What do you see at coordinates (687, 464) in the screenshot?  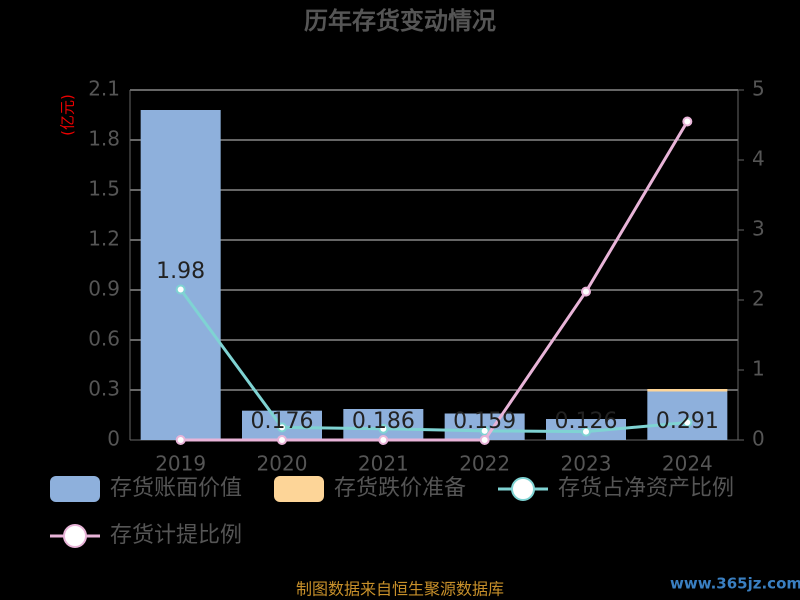 I see `x-tick-label: 2024` at bounding box center [687, 464].